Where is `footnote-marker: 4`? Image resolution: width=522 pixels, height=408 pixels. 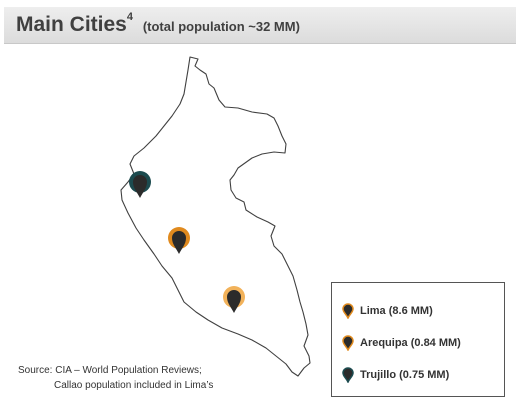 footnote-marker: 4 is located at coordinates (129, 17).